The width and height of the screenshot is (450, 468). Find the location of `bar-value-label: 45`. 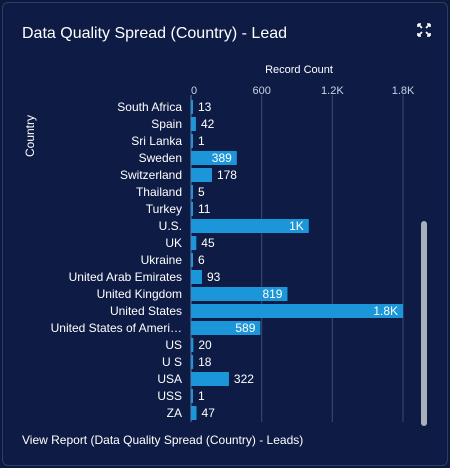

bar-value-label: 45 is located at coordinates (208, 243).